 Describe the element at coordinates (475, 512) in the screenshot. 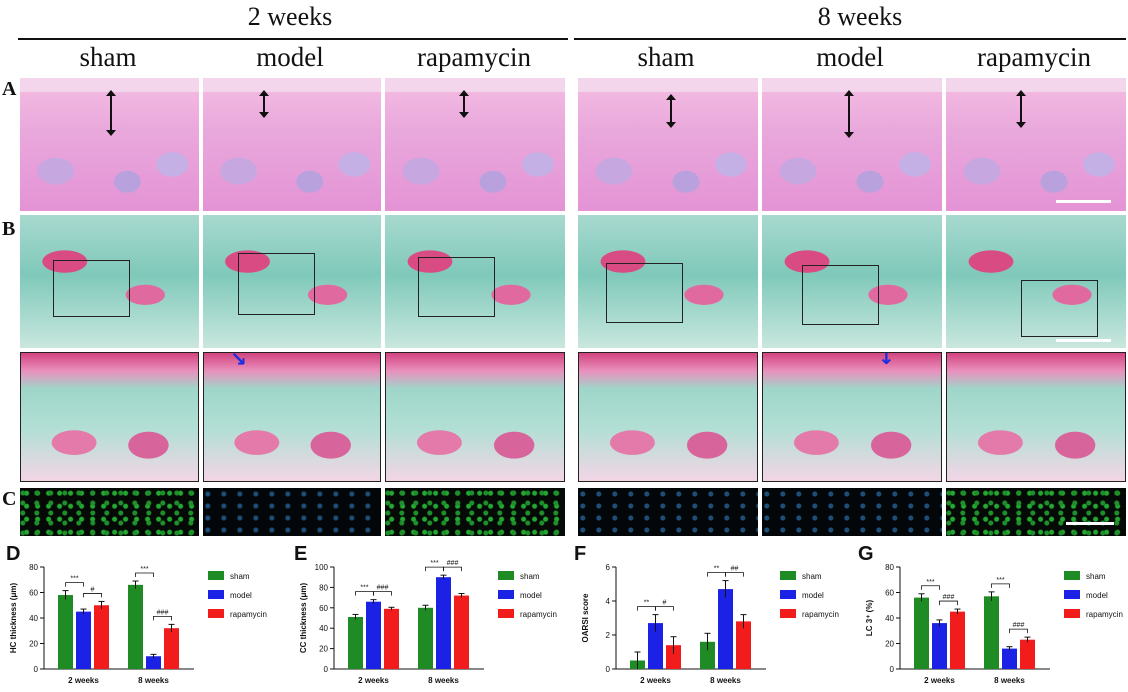

I see `fluorescence-image-rapamycin-2w` at that location.